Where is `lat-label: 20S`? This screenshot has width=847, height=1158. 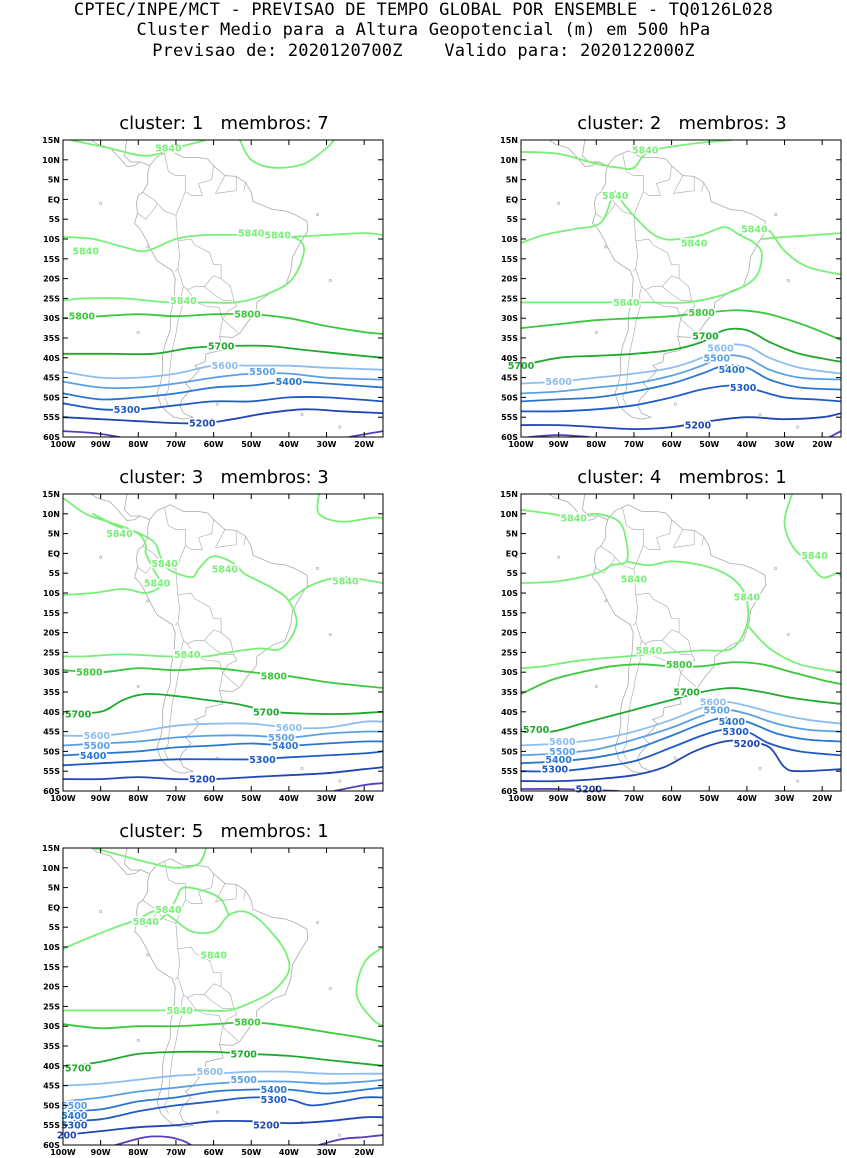 lat-label: 20S is located at coordinates (51, 279).